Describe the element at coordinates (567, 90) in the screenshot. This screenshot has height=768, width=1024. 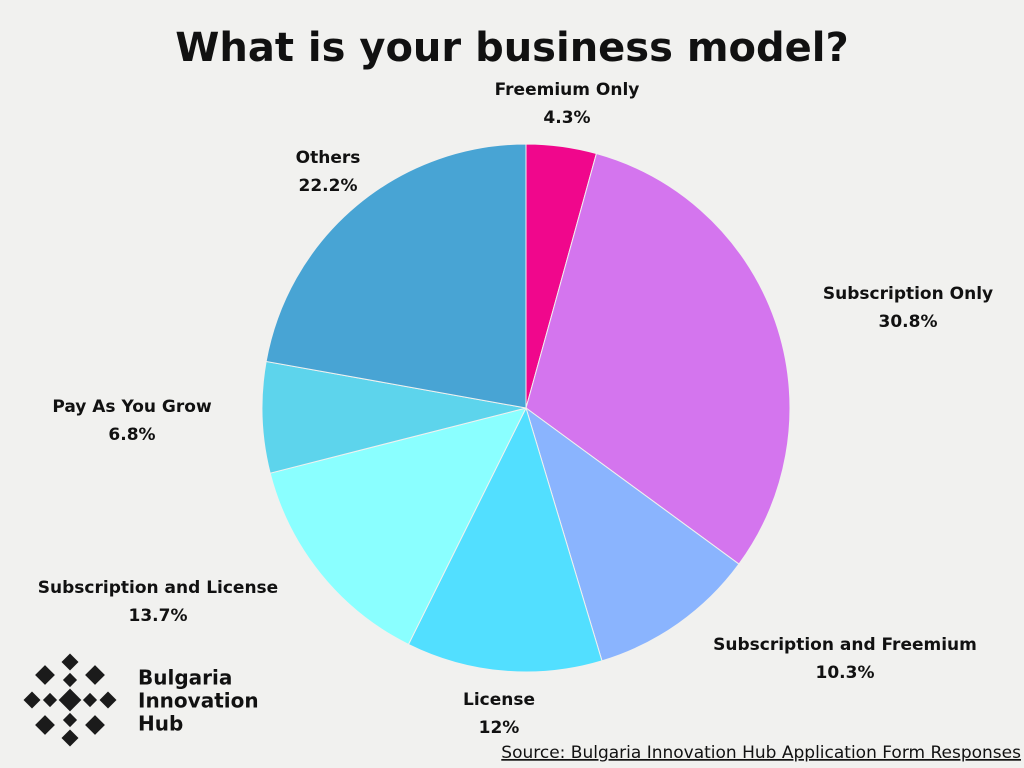
I see `slice-label: Freemium Only` at that location.